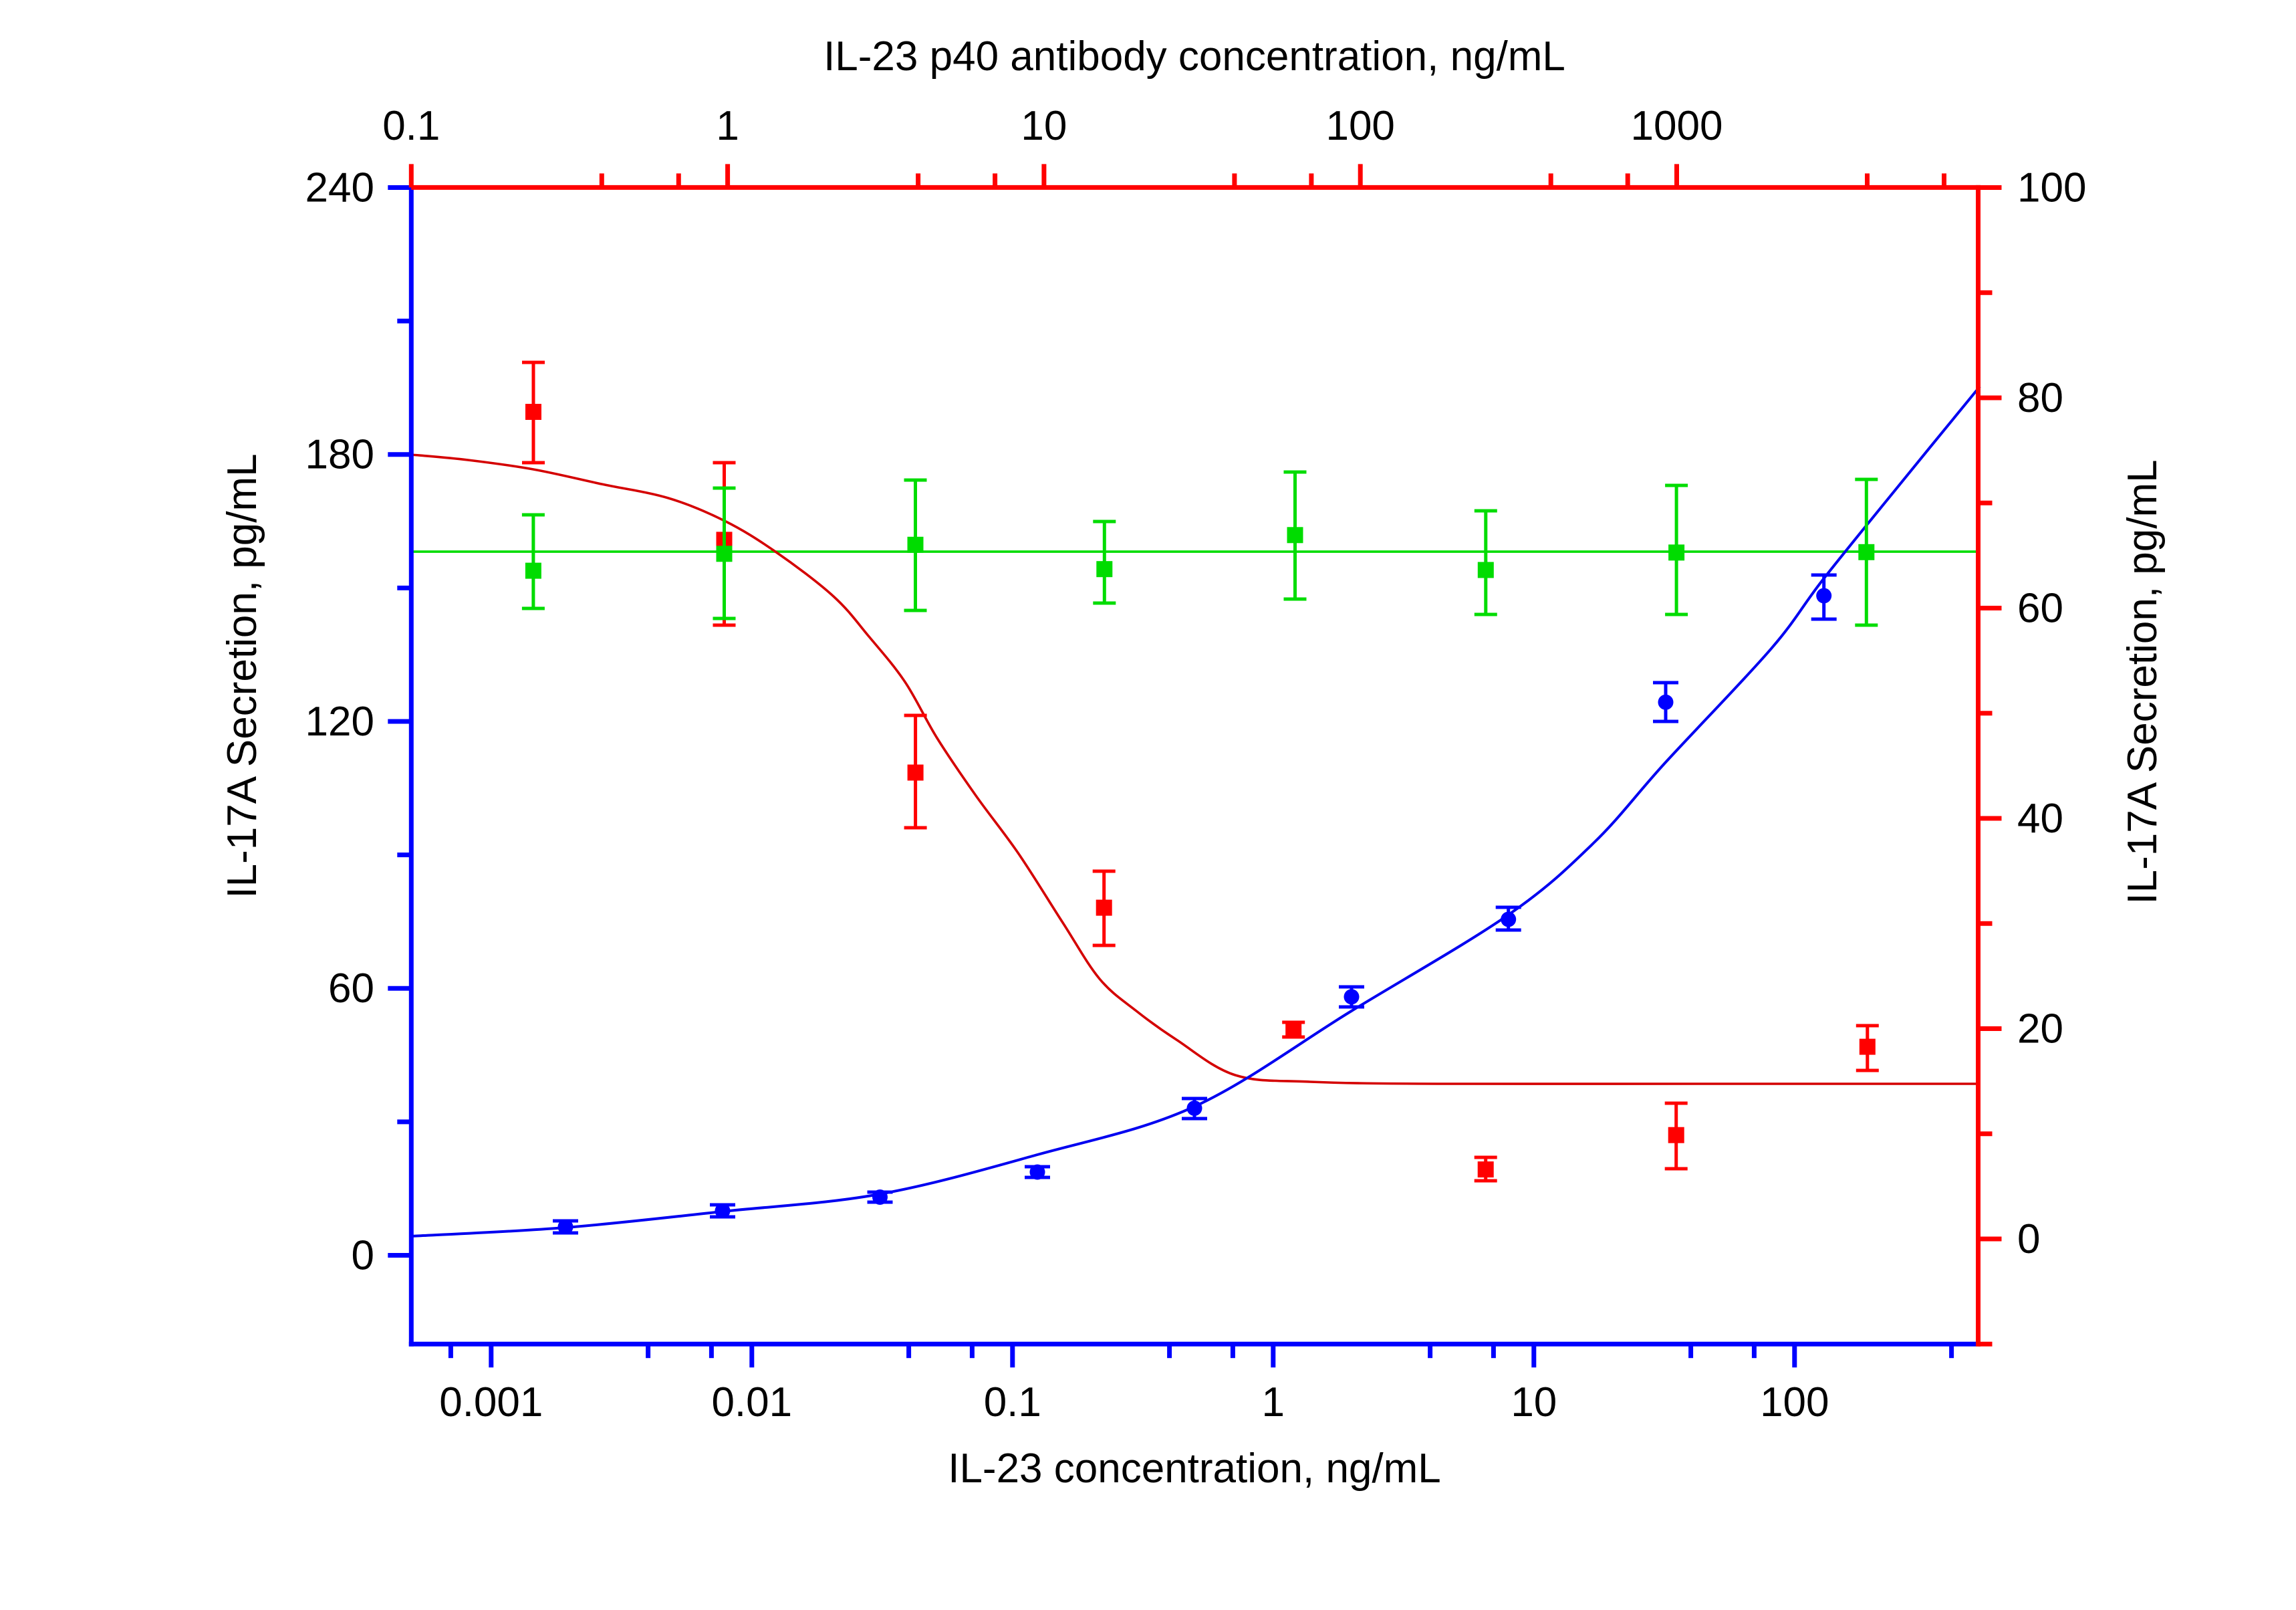 This screenshot has height=1610, width=2296. Describe the element at coordinates (1677, 126) in the screenshot. I see `svg-text: 1000` at that location.